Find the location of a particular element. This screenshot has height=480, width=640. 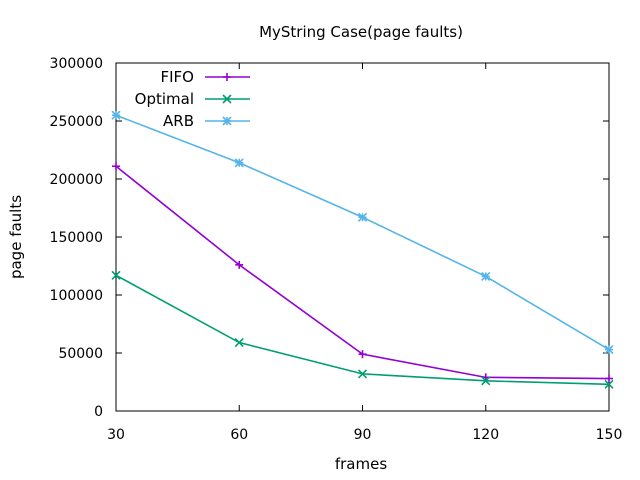

legend-label: FIFO is located at coordinates (178, 77).